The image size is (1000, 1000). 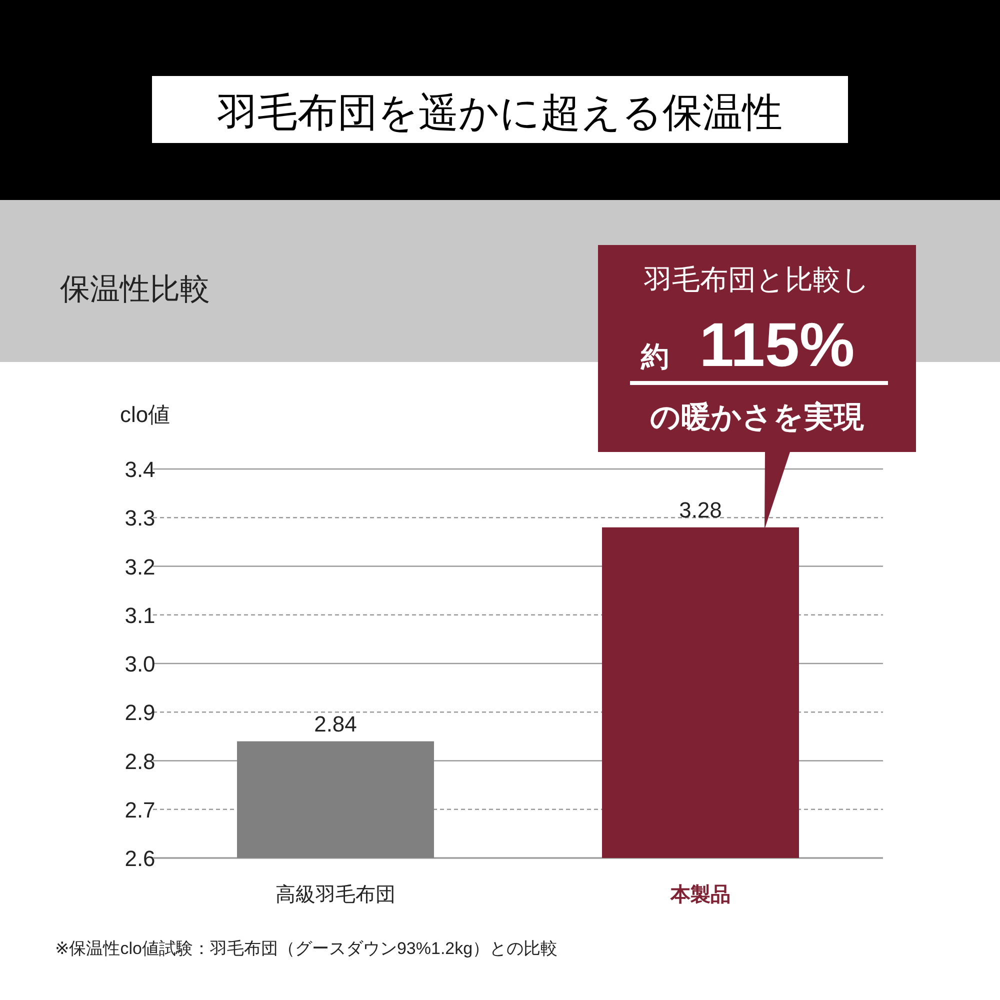 I want to click on subtitle: 保温性比較, so click(x=135, y=289).